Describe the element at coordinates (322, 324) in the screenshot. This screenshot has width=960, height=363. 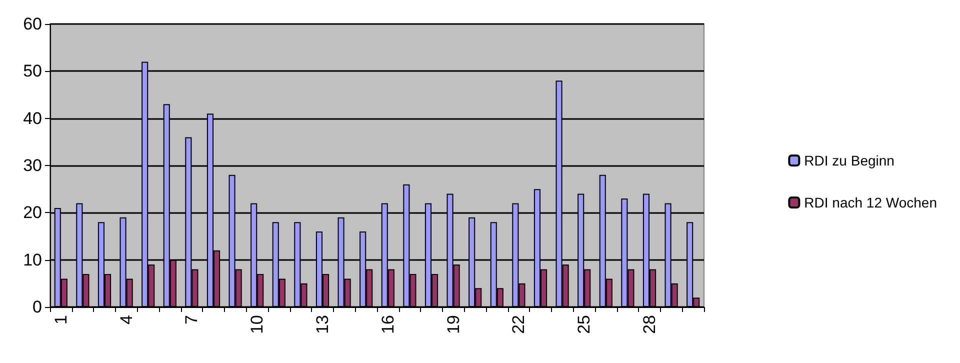
I see `x-tick-label: 13` at that location.